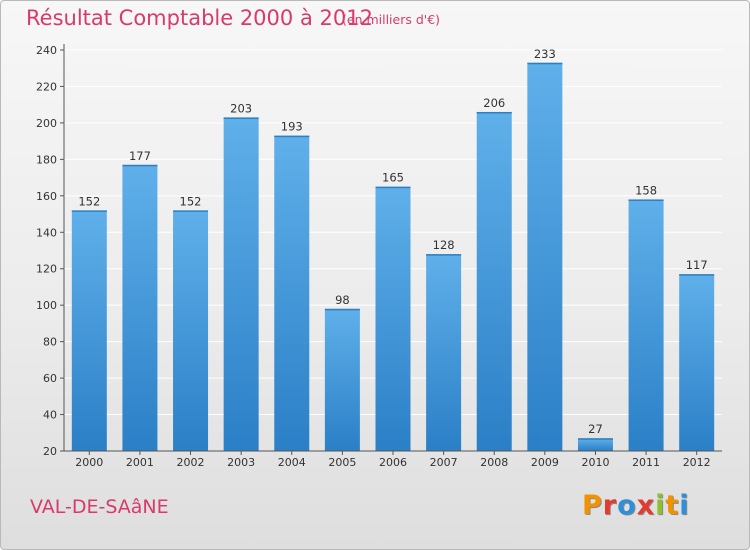 This screenshot has height=550, width=750. Describe the element at coordinates (50, 451) in the screenshot. I see `y-tick-label: 20` at that location.